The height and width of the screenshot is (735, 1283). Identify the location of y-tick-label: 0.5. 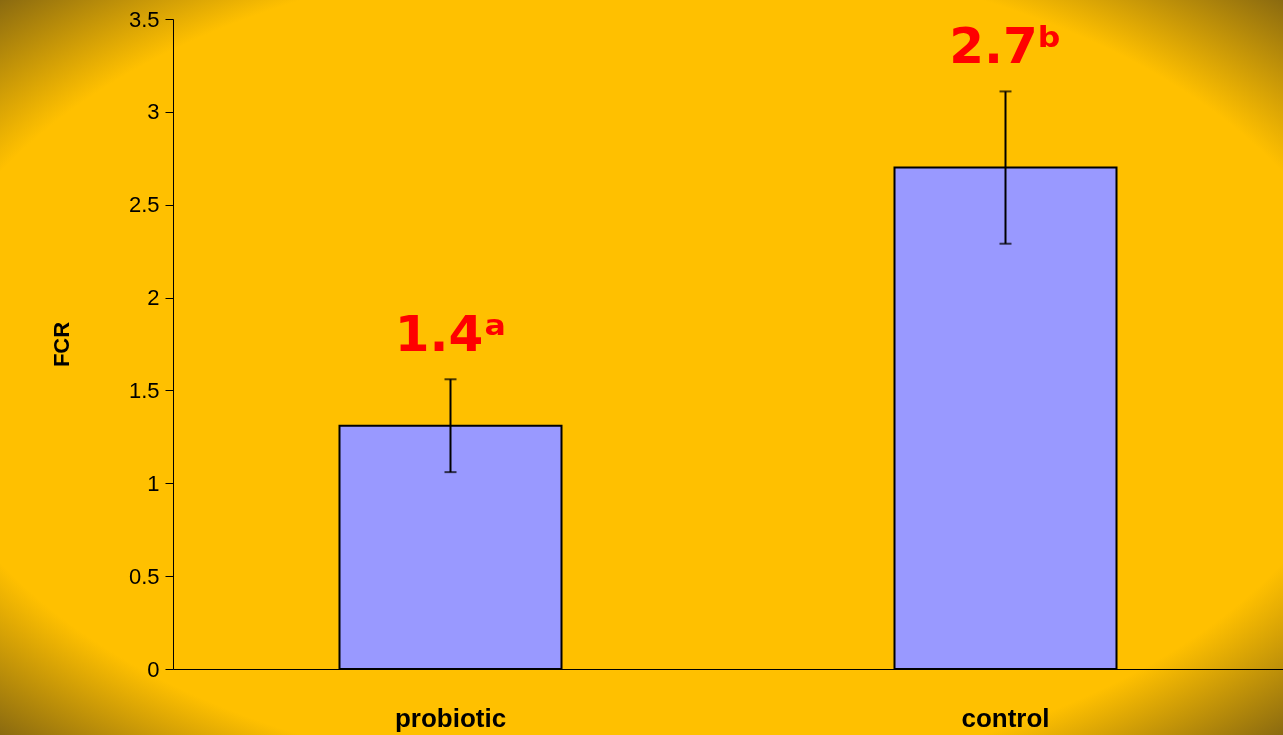
(144, 576).